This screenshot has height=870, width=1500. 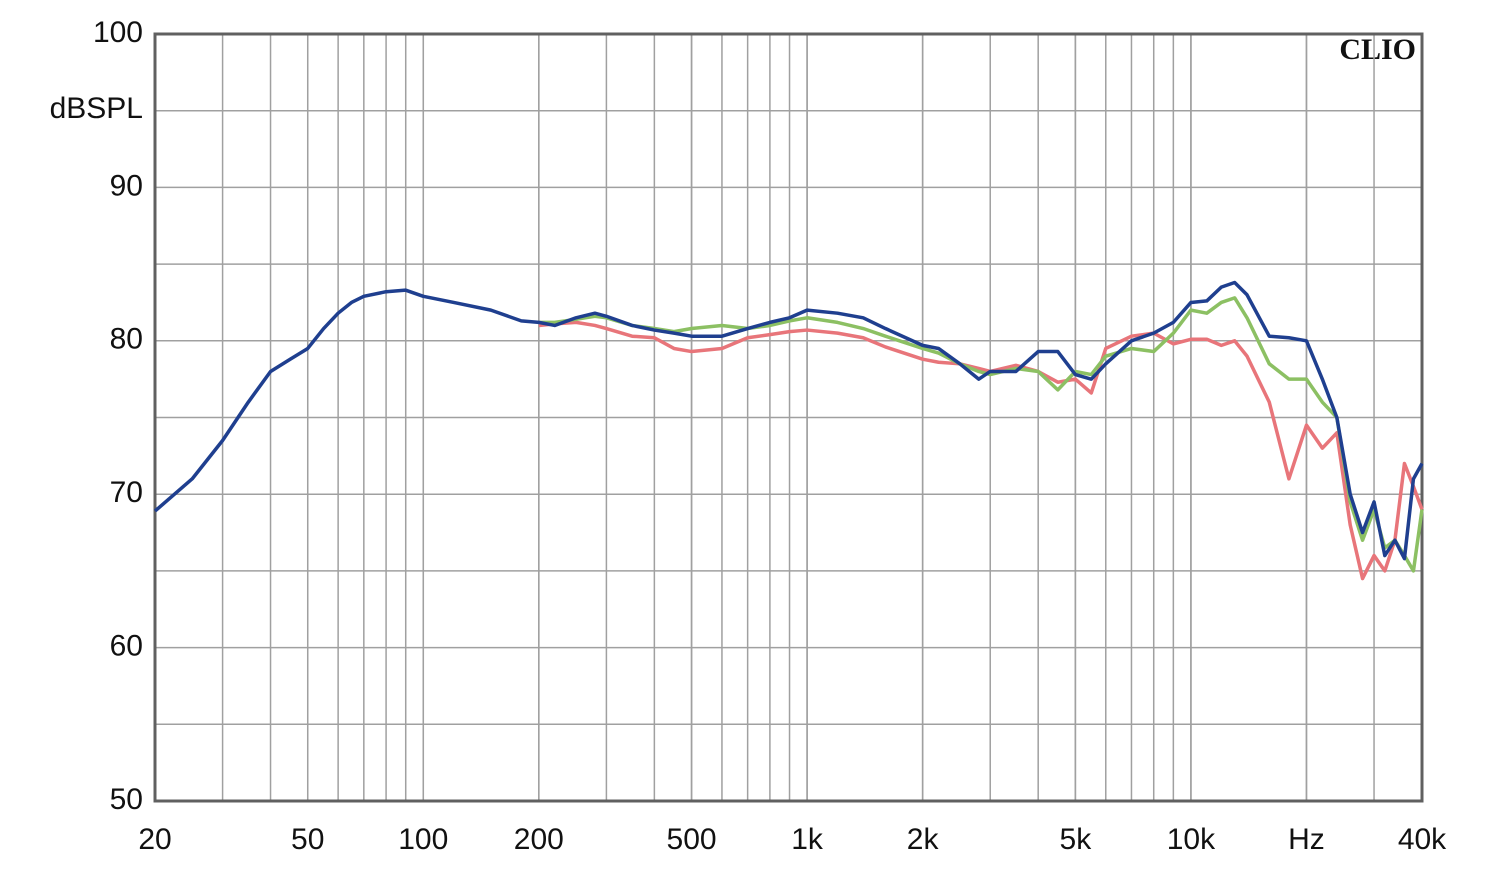 I want to click on y-tick-label: 80, so click(x=126, y=339).